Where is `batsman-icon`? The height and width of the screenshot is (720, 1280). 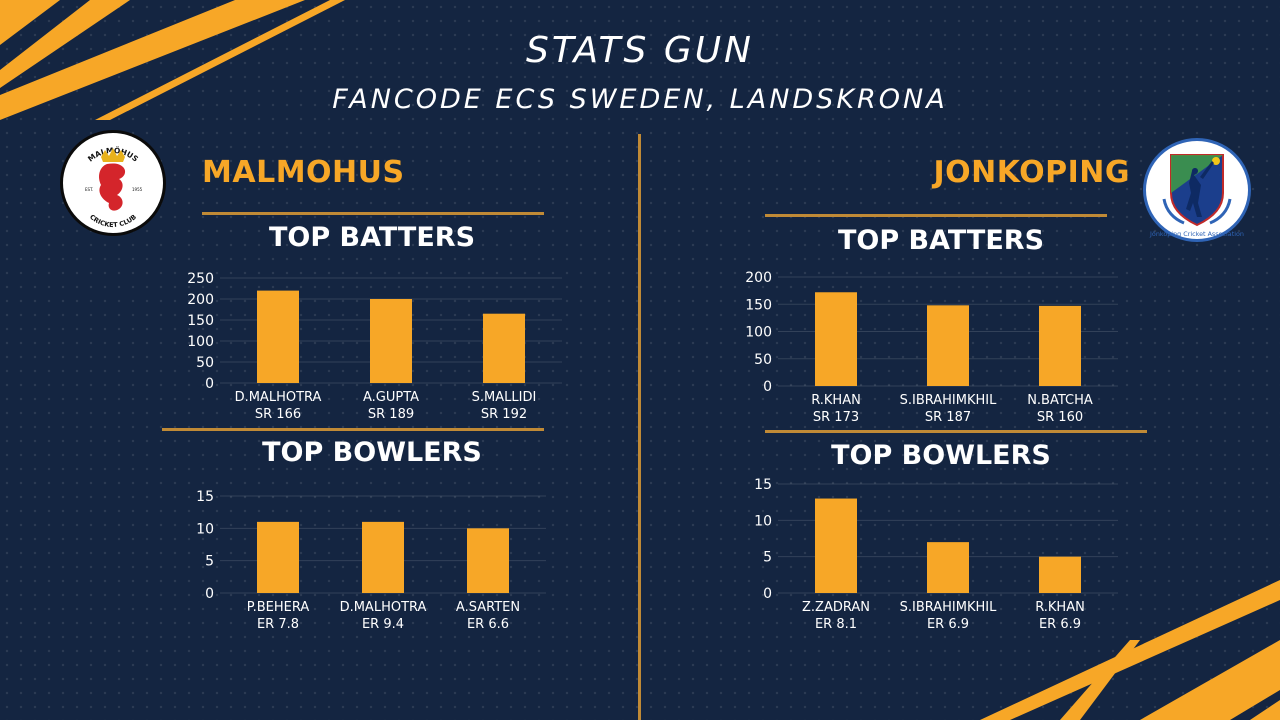
batsman-icon is located at coordinates (1200, 189).